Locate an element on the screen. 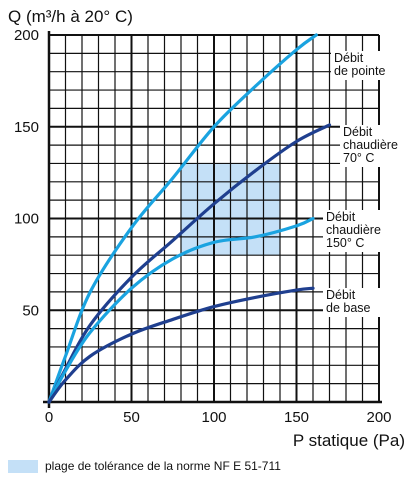 This screenshot has height=481, width=409. series-label-bg-debit-chaudiere-70-c is located at coordinates (373, 146).